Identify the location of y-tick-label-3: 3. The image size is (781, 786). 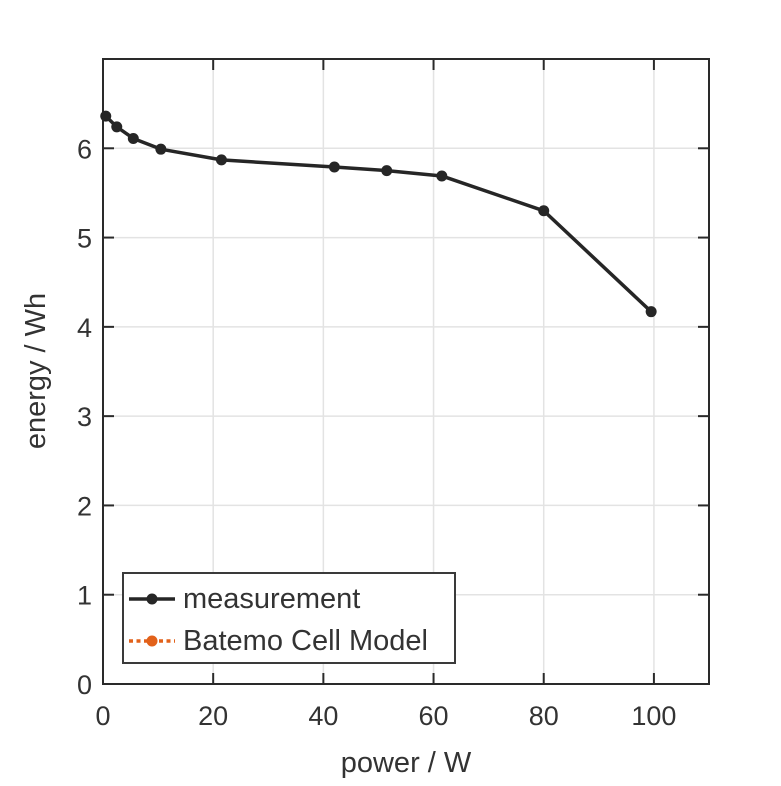
(84, 417).